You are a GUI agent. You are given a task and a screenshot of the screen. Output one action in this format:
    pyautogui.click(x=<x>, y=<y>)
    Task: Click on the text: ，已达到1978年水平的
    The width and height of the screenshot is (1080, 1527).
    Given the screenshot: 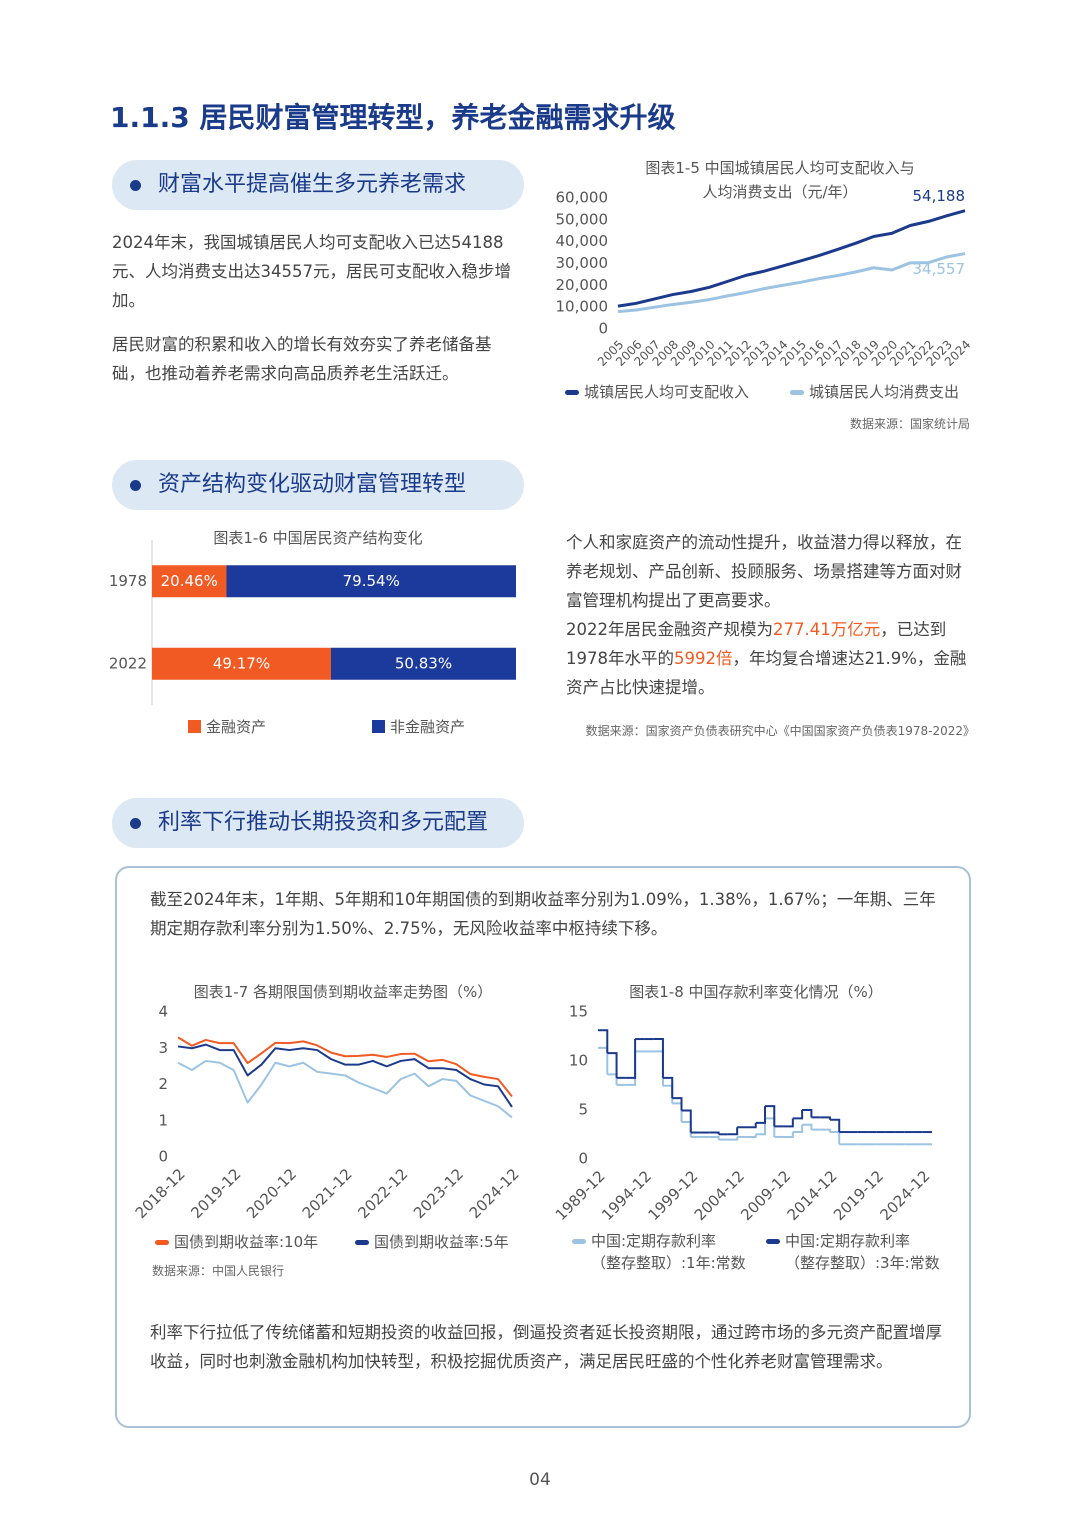 What is the action you would take?
    pyautogui.click(x=756, y=644)
    